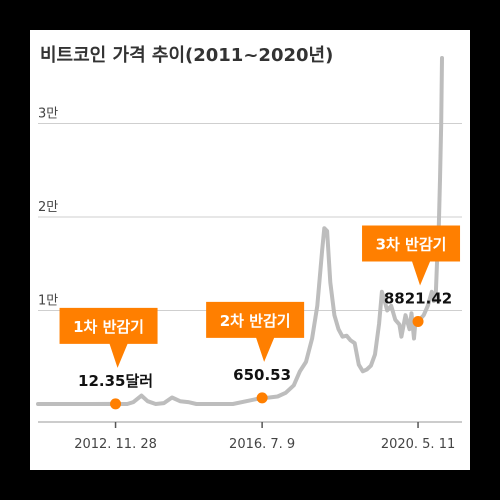 This screenshot has width=500, height=500. I want to click on value-label: 8821.42, so click(418, 299).